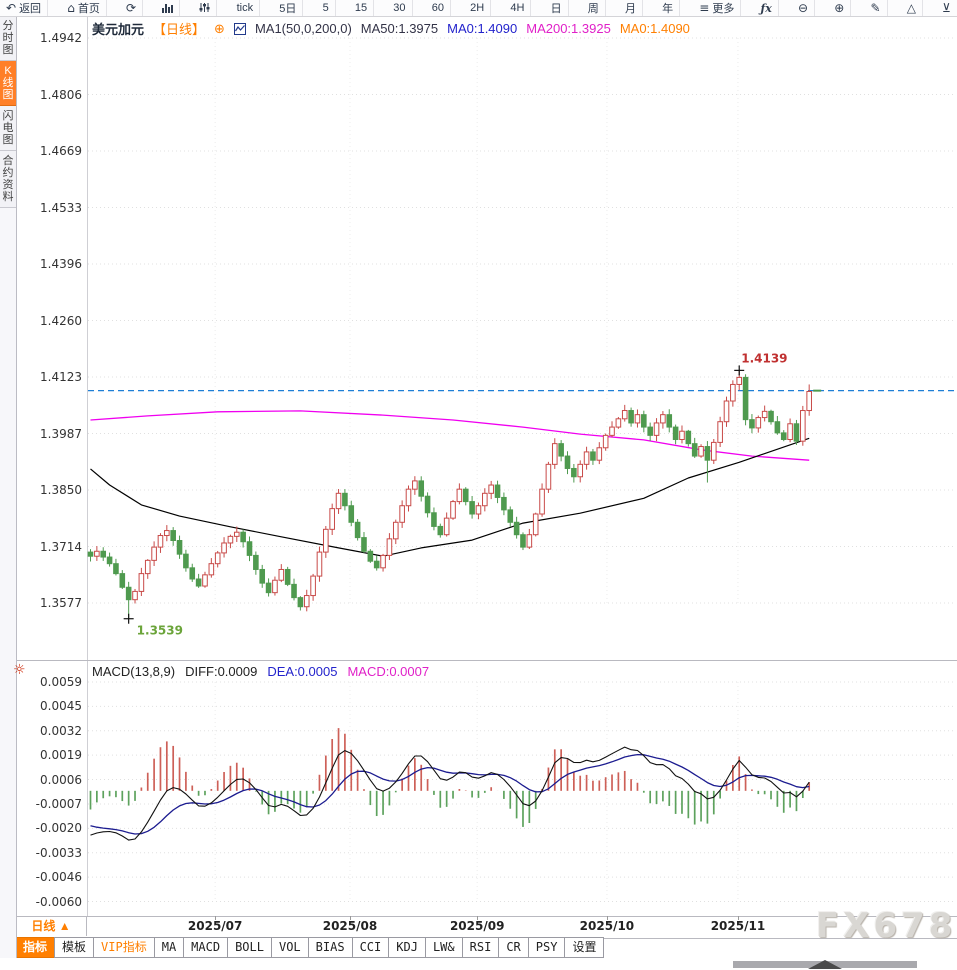 The image size is (957, 970). What do you see at coordinates (61, 433) in the screenshot?
I see `price-axis-label: 1.3987` at bounding box center [61, 433].